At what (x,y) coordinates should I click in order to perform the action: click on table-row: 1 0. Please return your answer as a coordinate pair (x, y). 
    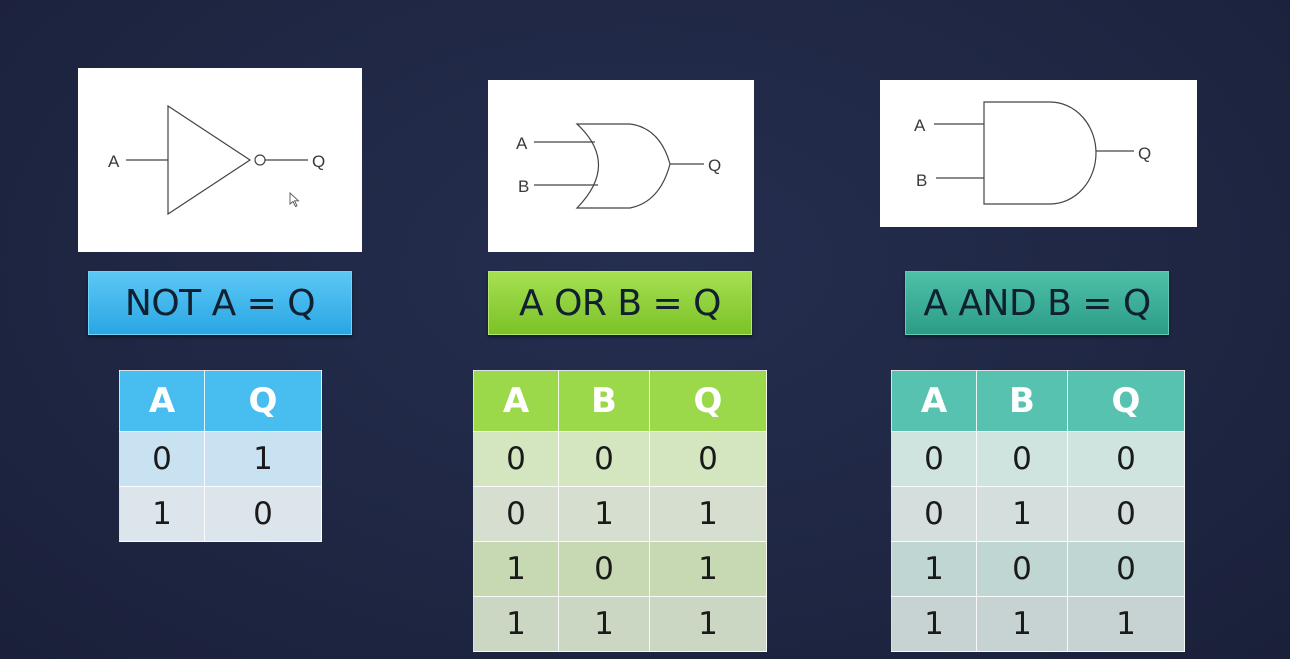
    Looking at the image, I should click on (221, 514).